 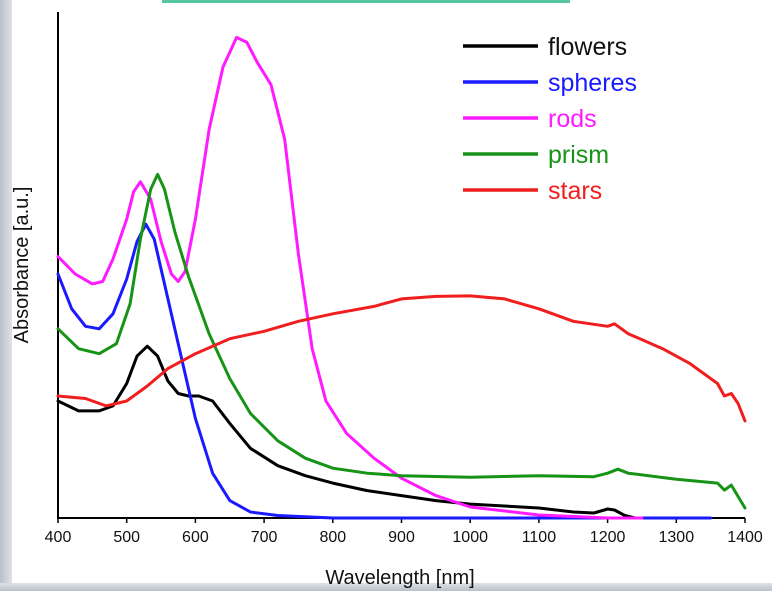 What do you see at coordinates (745, 537) in the screenshot?
I see `x-tick-label: 1400` at bounding box center [745, 537].